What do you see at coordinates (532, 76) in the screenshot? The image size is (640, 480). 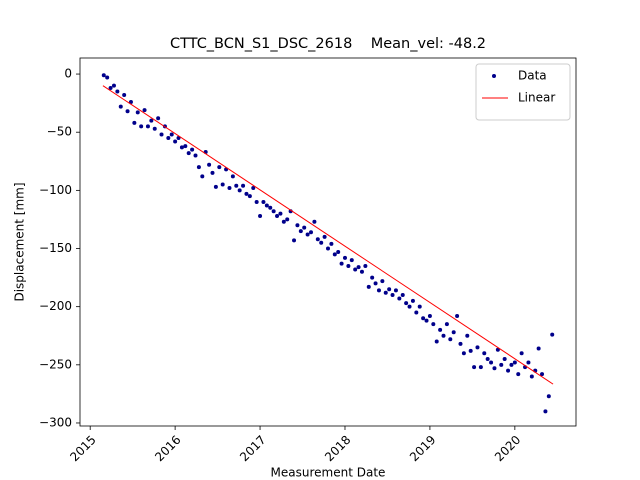 I see `legend-label: Data` at bounding box center [532, 76].